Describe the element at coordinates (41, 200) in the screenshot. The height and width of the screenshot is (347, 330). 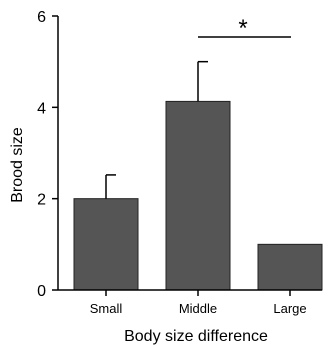
I see `y-tick-label: 2` at that location.